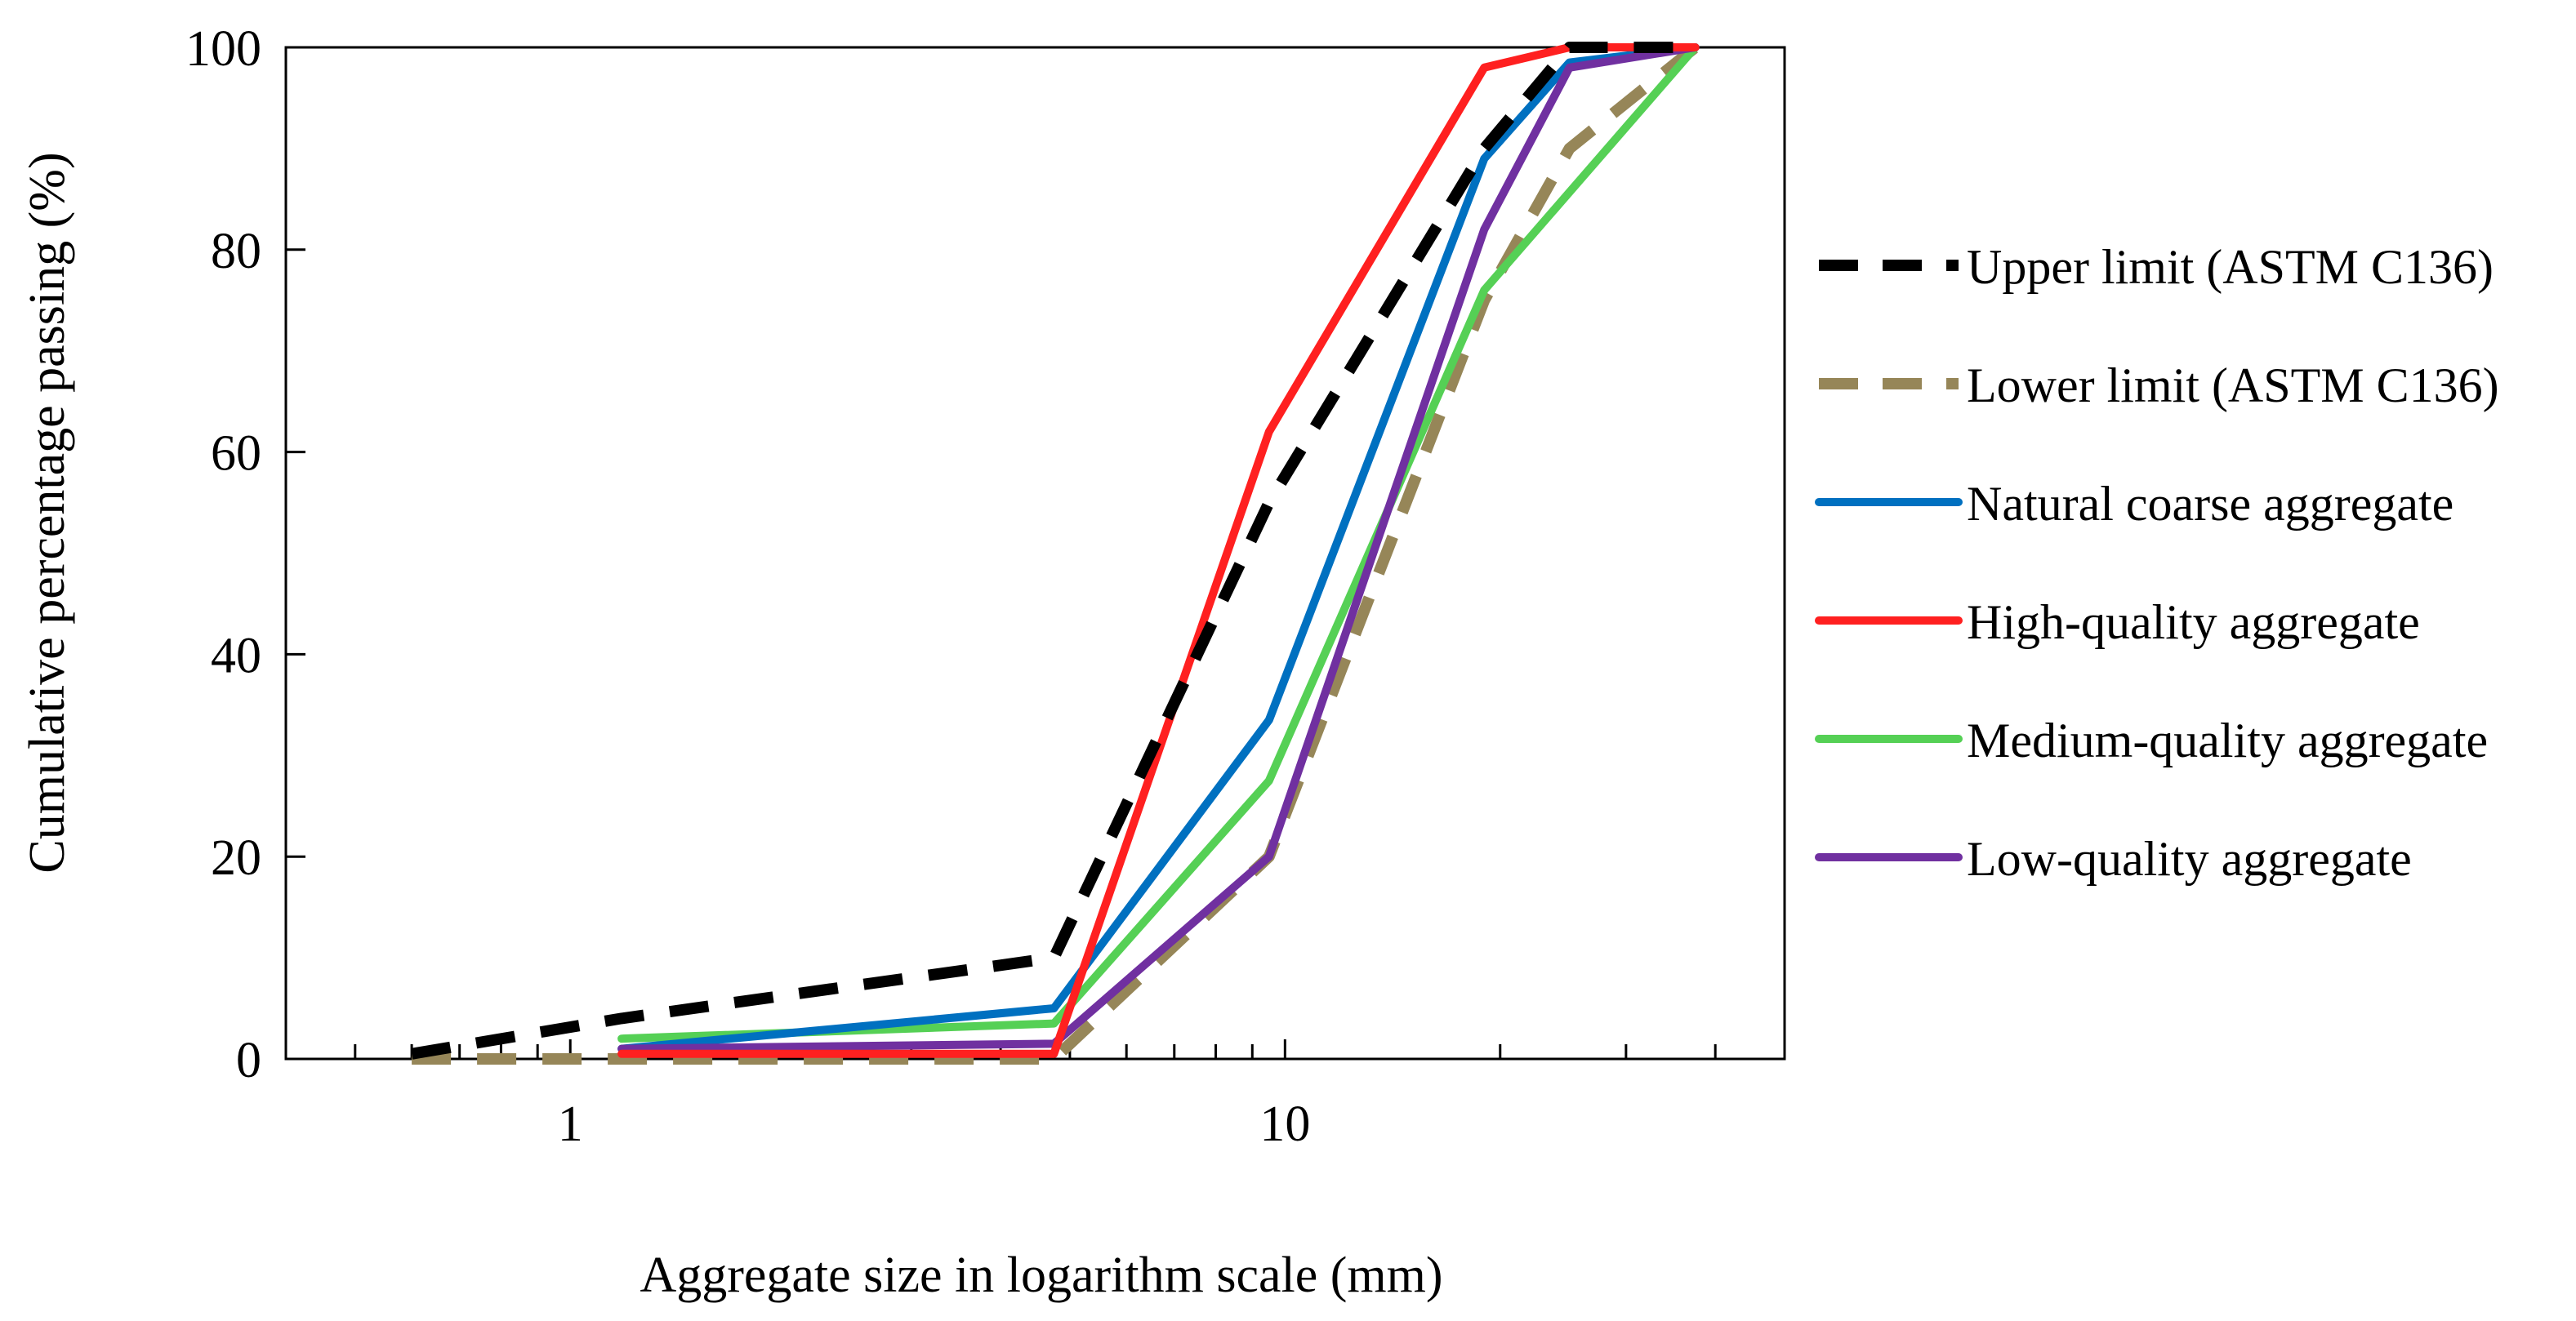 The image size is (2576, 1321). What do you see at coordinates (2227, 740) in the screenshot?
I see `legend-label-medium-quality-aggregate: Medium-quality aggregate` at bounding box center [2227, 740].